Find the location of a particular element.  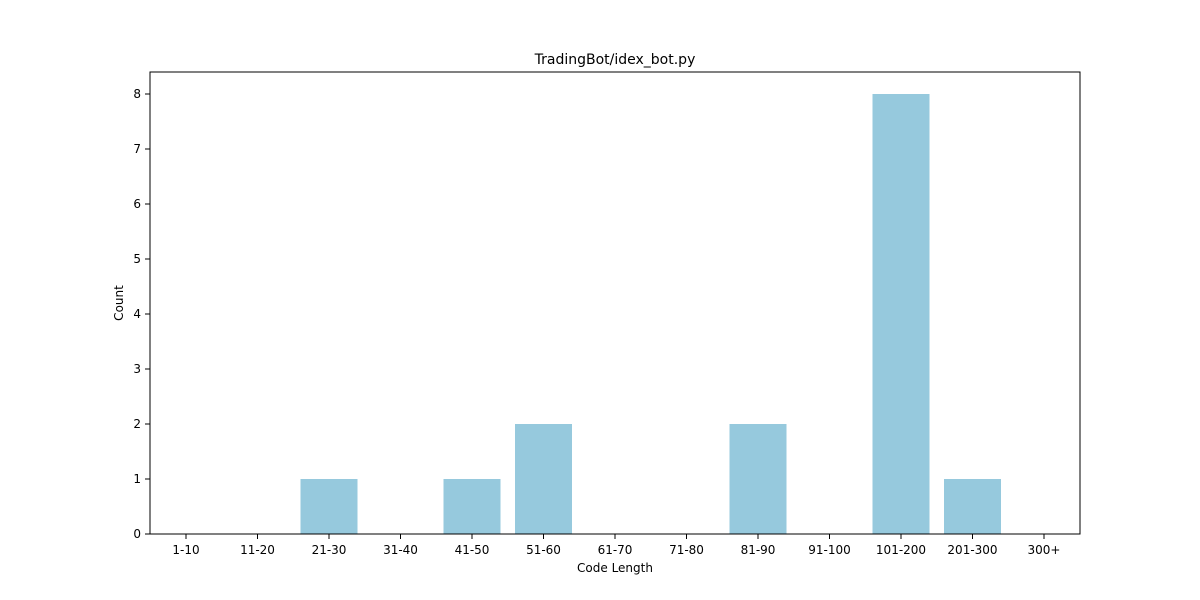

x-tick-label: 101-200 is located at coordinates (901, 550).